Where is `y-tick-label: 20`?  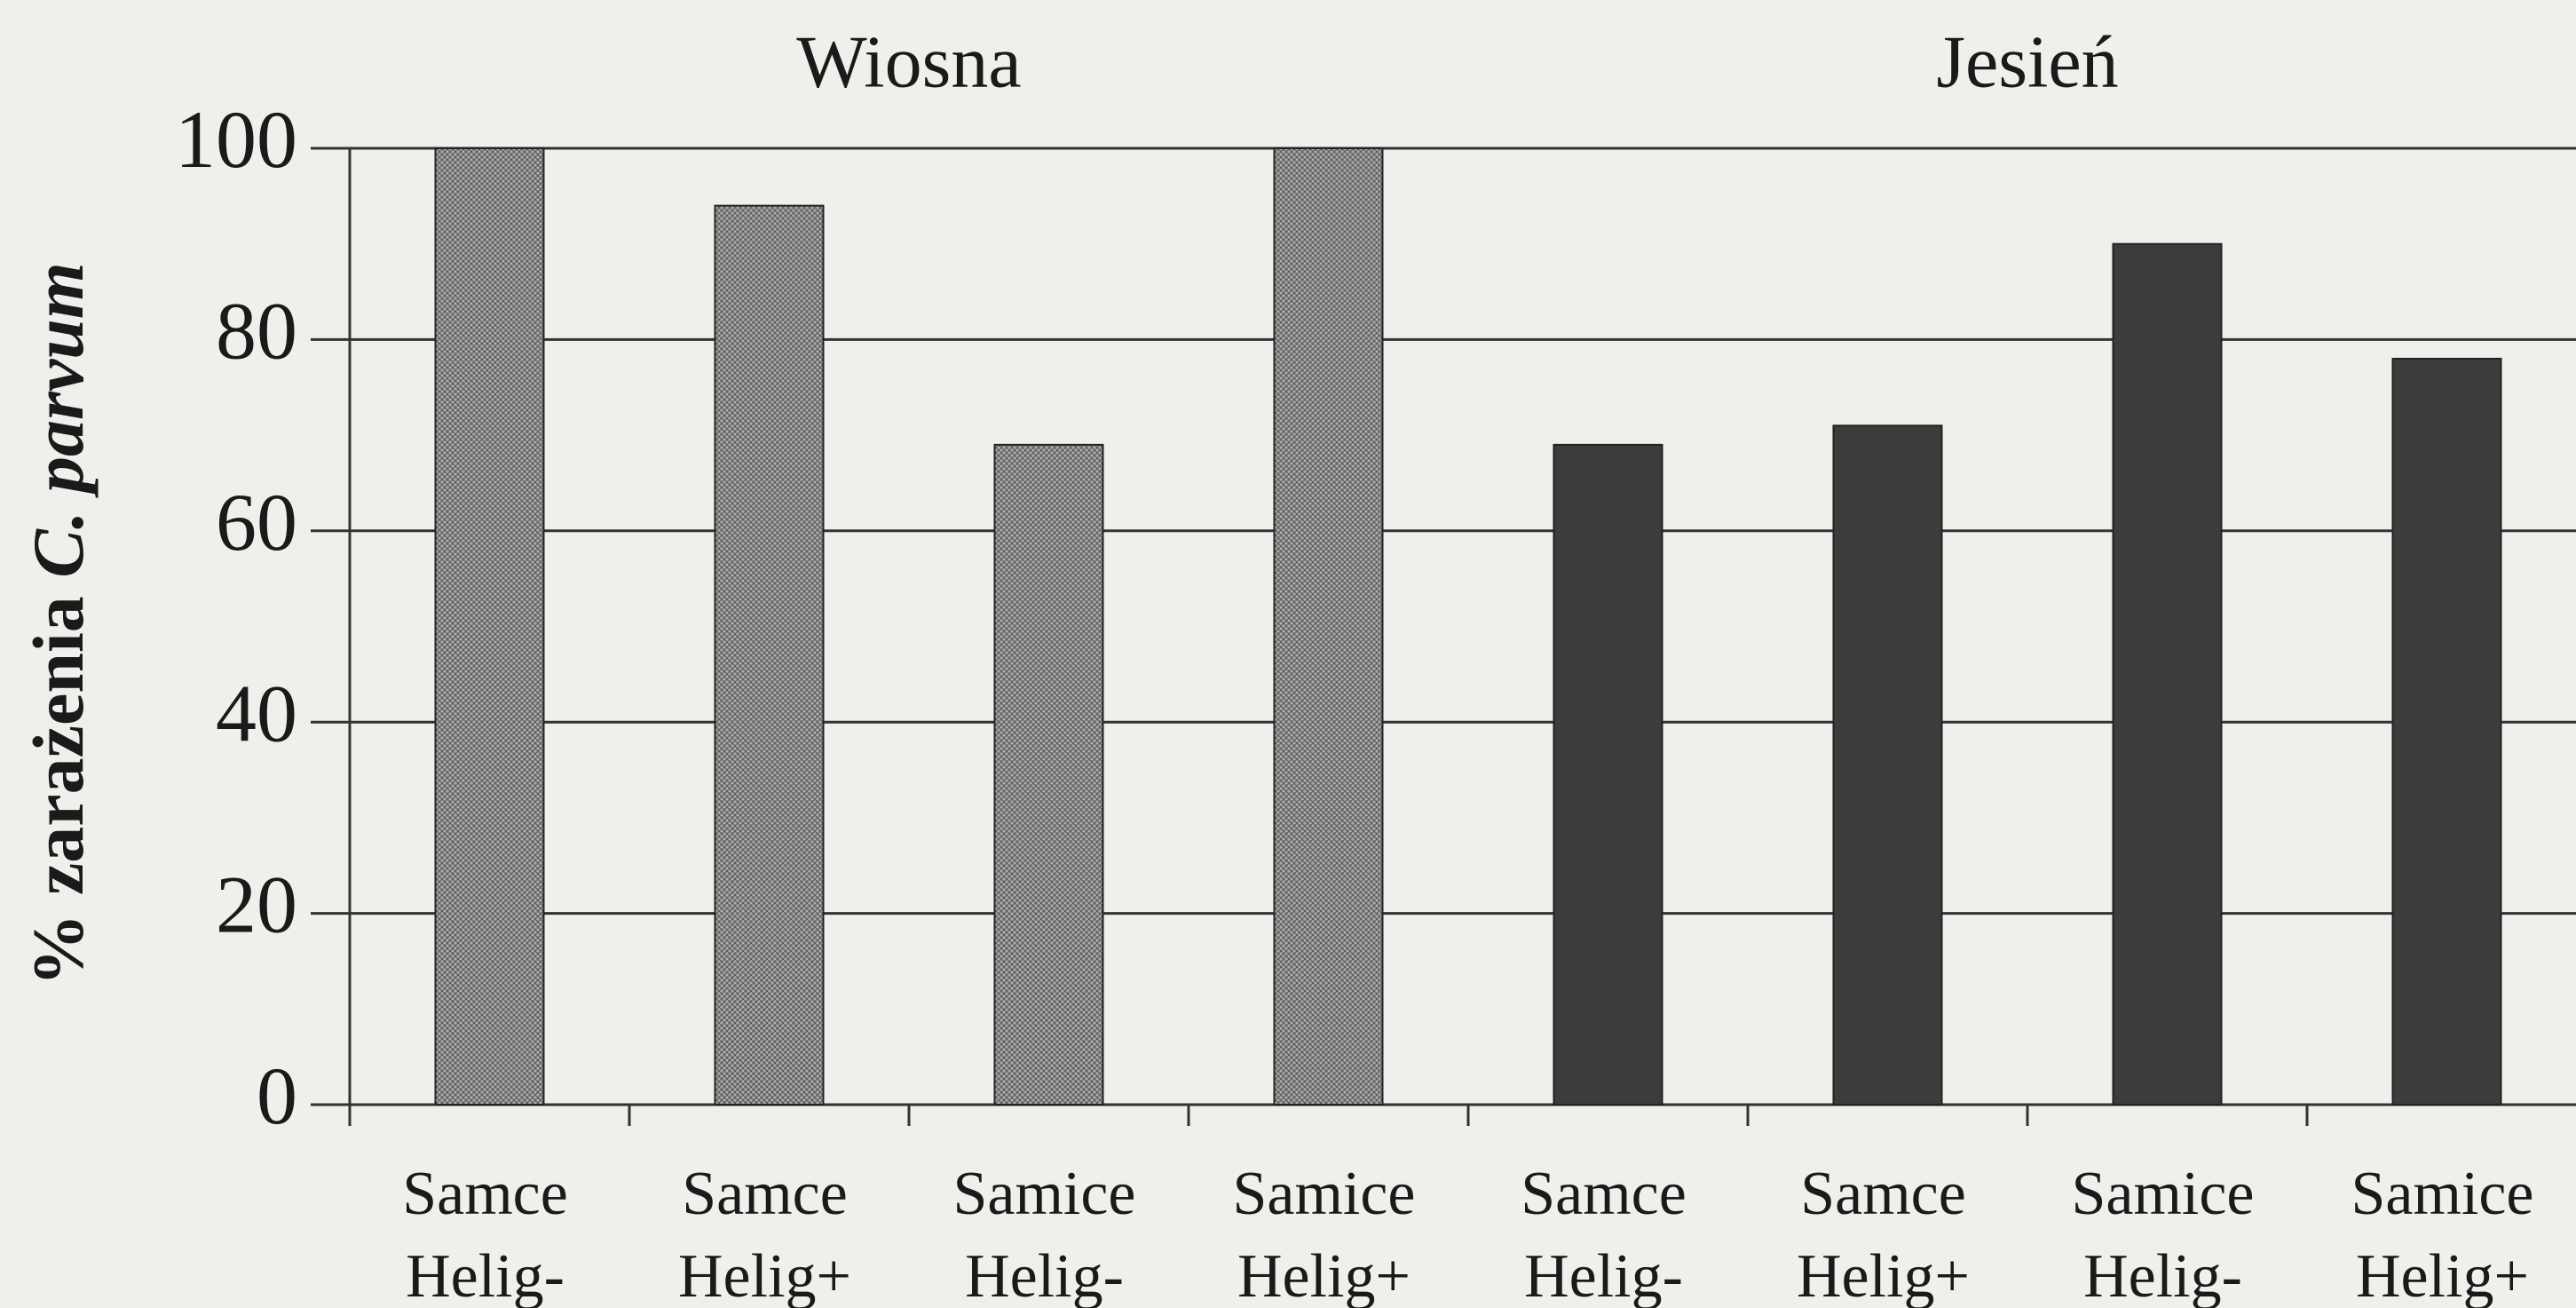
y-tick-label: 20 is located at coordinates (256, 905).